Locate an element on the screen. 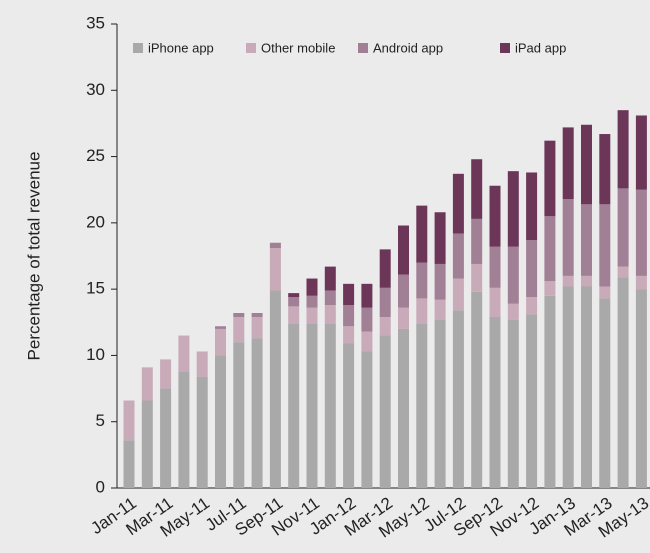 Image resolution: width=650 pixels, height=553 pixels. y-tick-label: 35 is located at coordinates (95, 22).